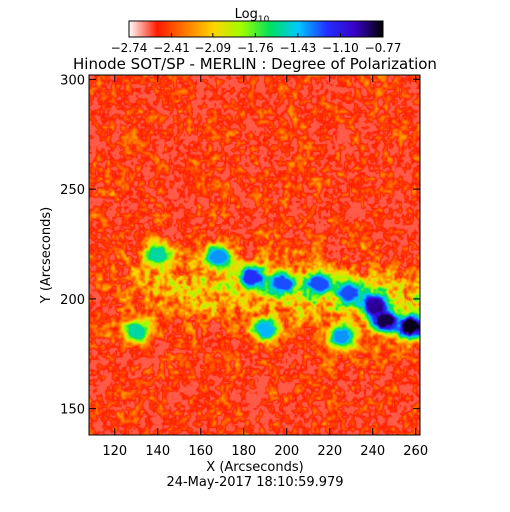 This screenshot has height=512, width=510. Describe the element at coordinates (415, 451) in the screenshot. I see `x-tick-label: 260` at that location.